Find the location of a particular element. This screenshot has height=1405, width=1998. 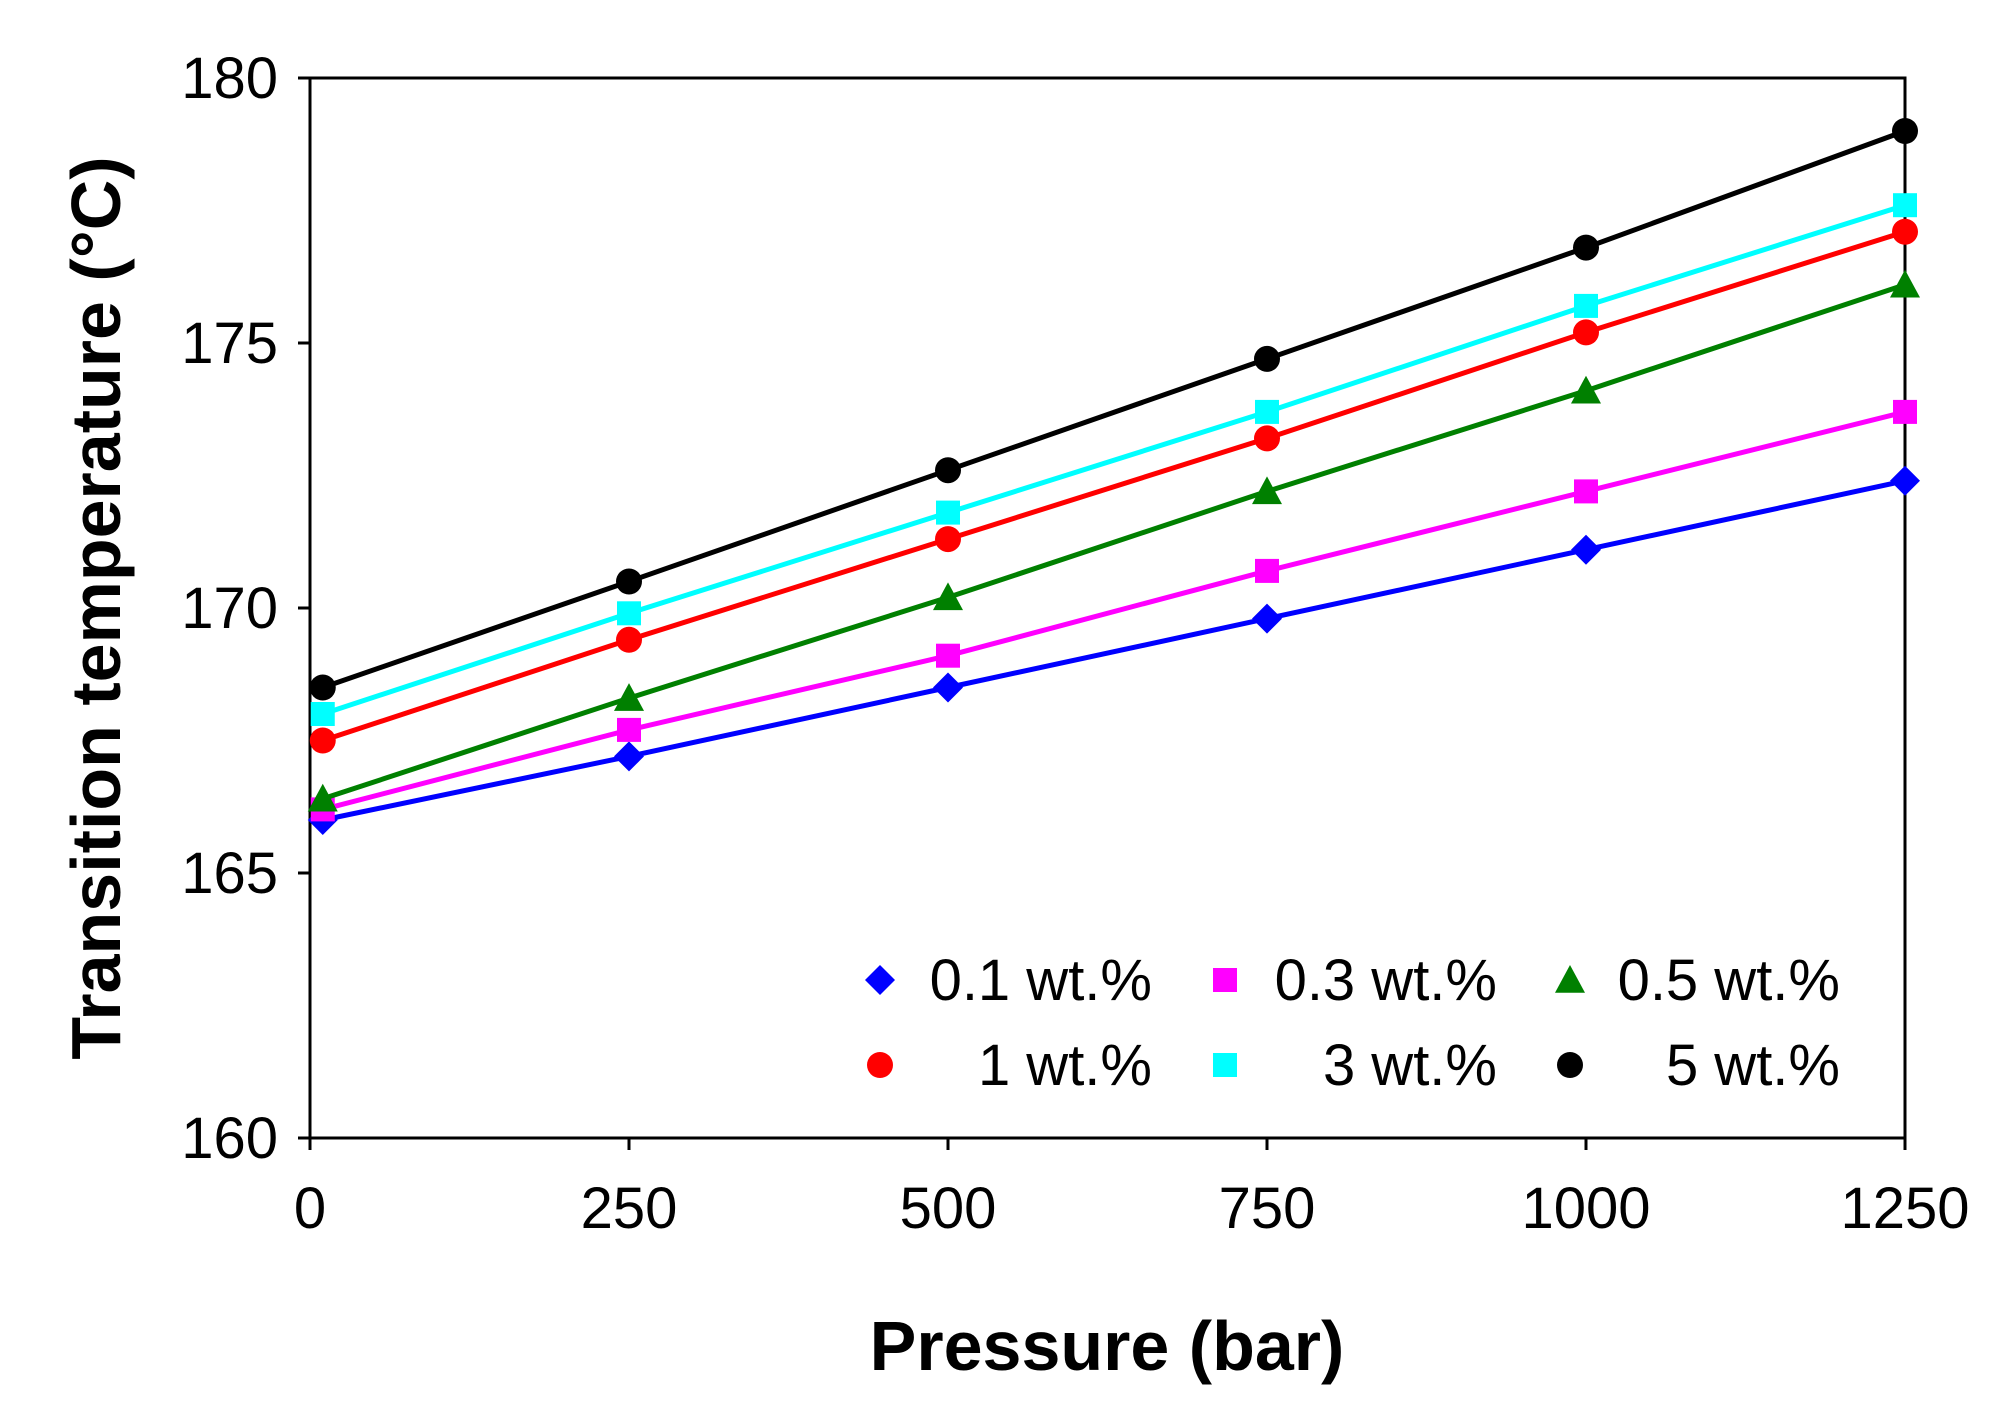

y-tick-label: 165 is located at coordinates (229, 873).